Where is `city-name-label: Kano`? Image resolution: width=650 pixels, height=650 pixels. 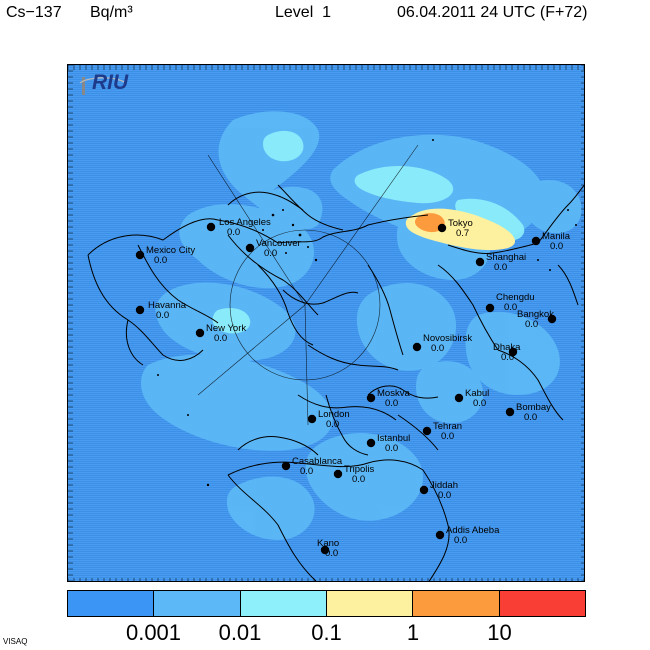 city-name-label: Kano is located at coordinates (328, 543).